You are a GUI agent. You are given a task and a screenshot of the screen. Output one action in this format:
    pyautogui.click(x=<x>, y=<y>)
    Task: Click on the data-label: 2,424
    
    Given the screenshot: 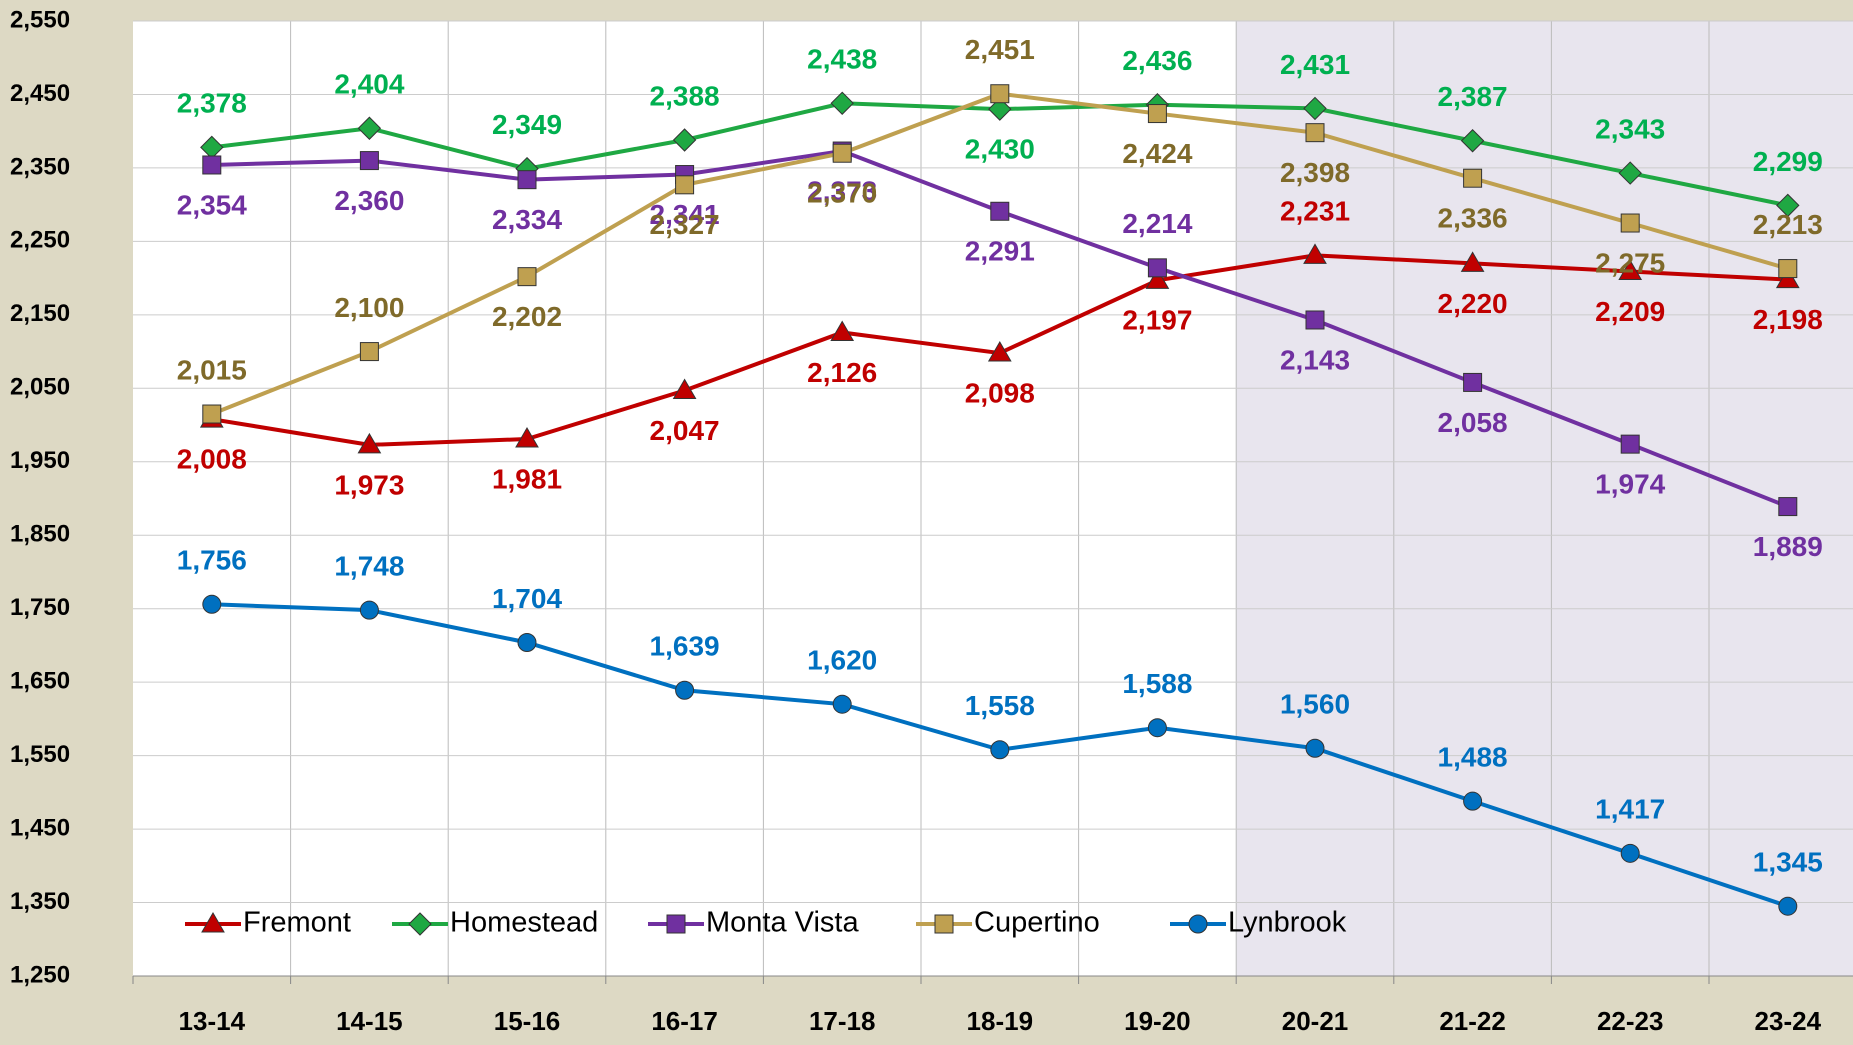 What is the action you would take?
    pyautogui.click(x=1157, y=153)
    